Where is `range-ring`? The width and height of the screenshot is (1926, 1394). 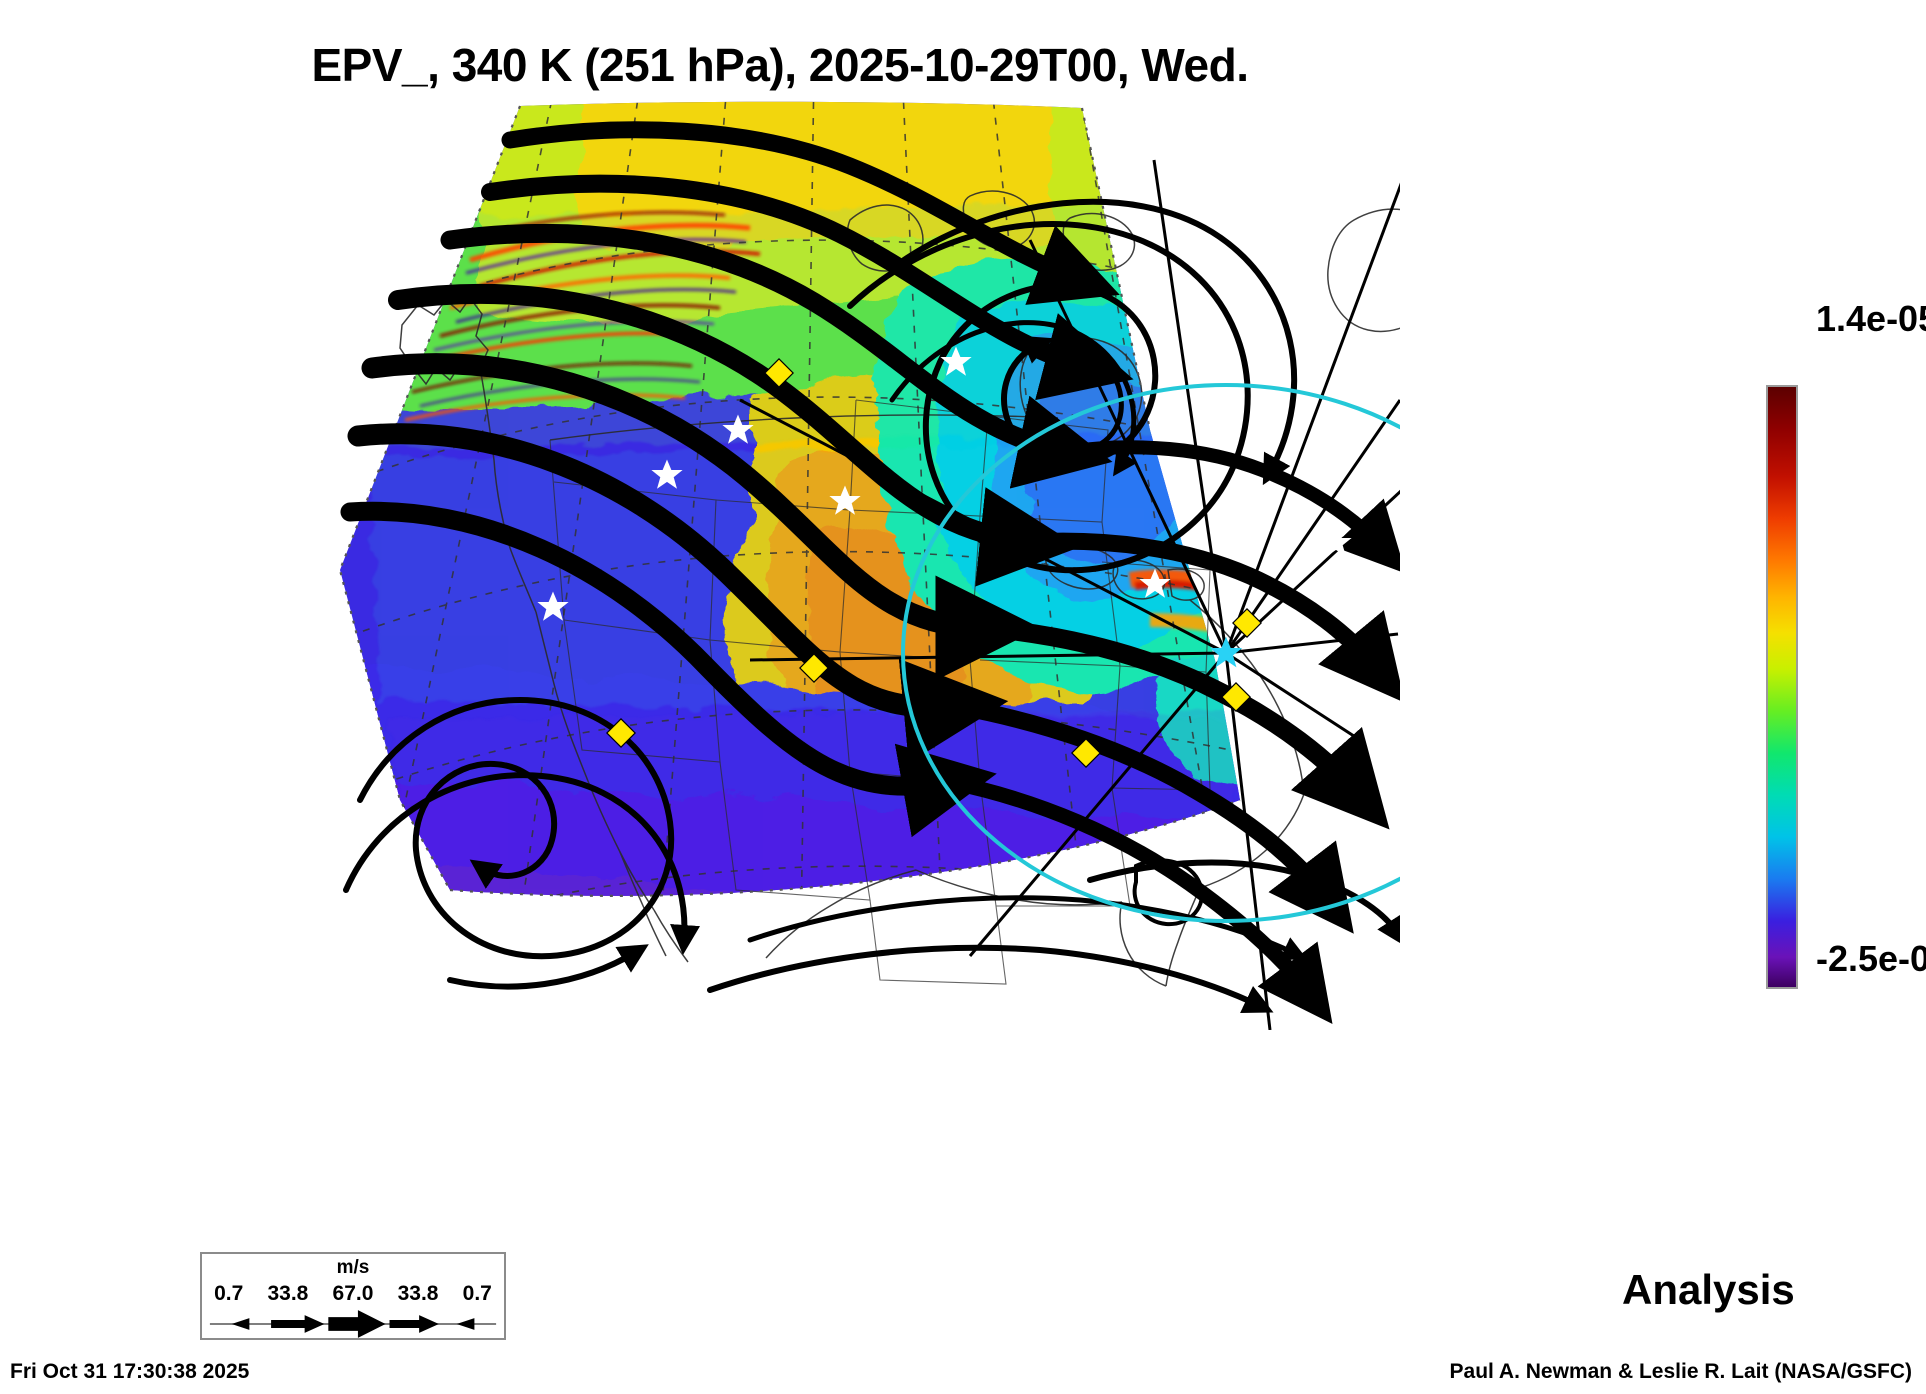
range-ring is located at coordinates (1150, 653).